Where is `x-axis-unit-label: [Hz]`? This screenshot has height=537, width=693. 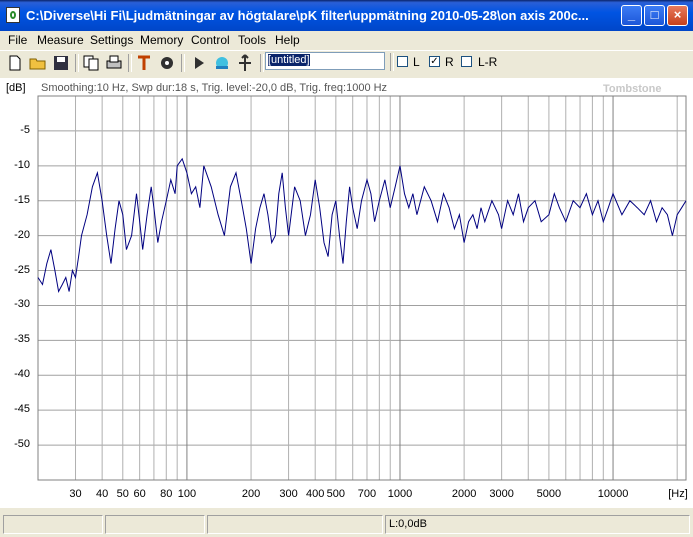 x-axis-unit-label: [Hz] is located at coordinates (678, 494).